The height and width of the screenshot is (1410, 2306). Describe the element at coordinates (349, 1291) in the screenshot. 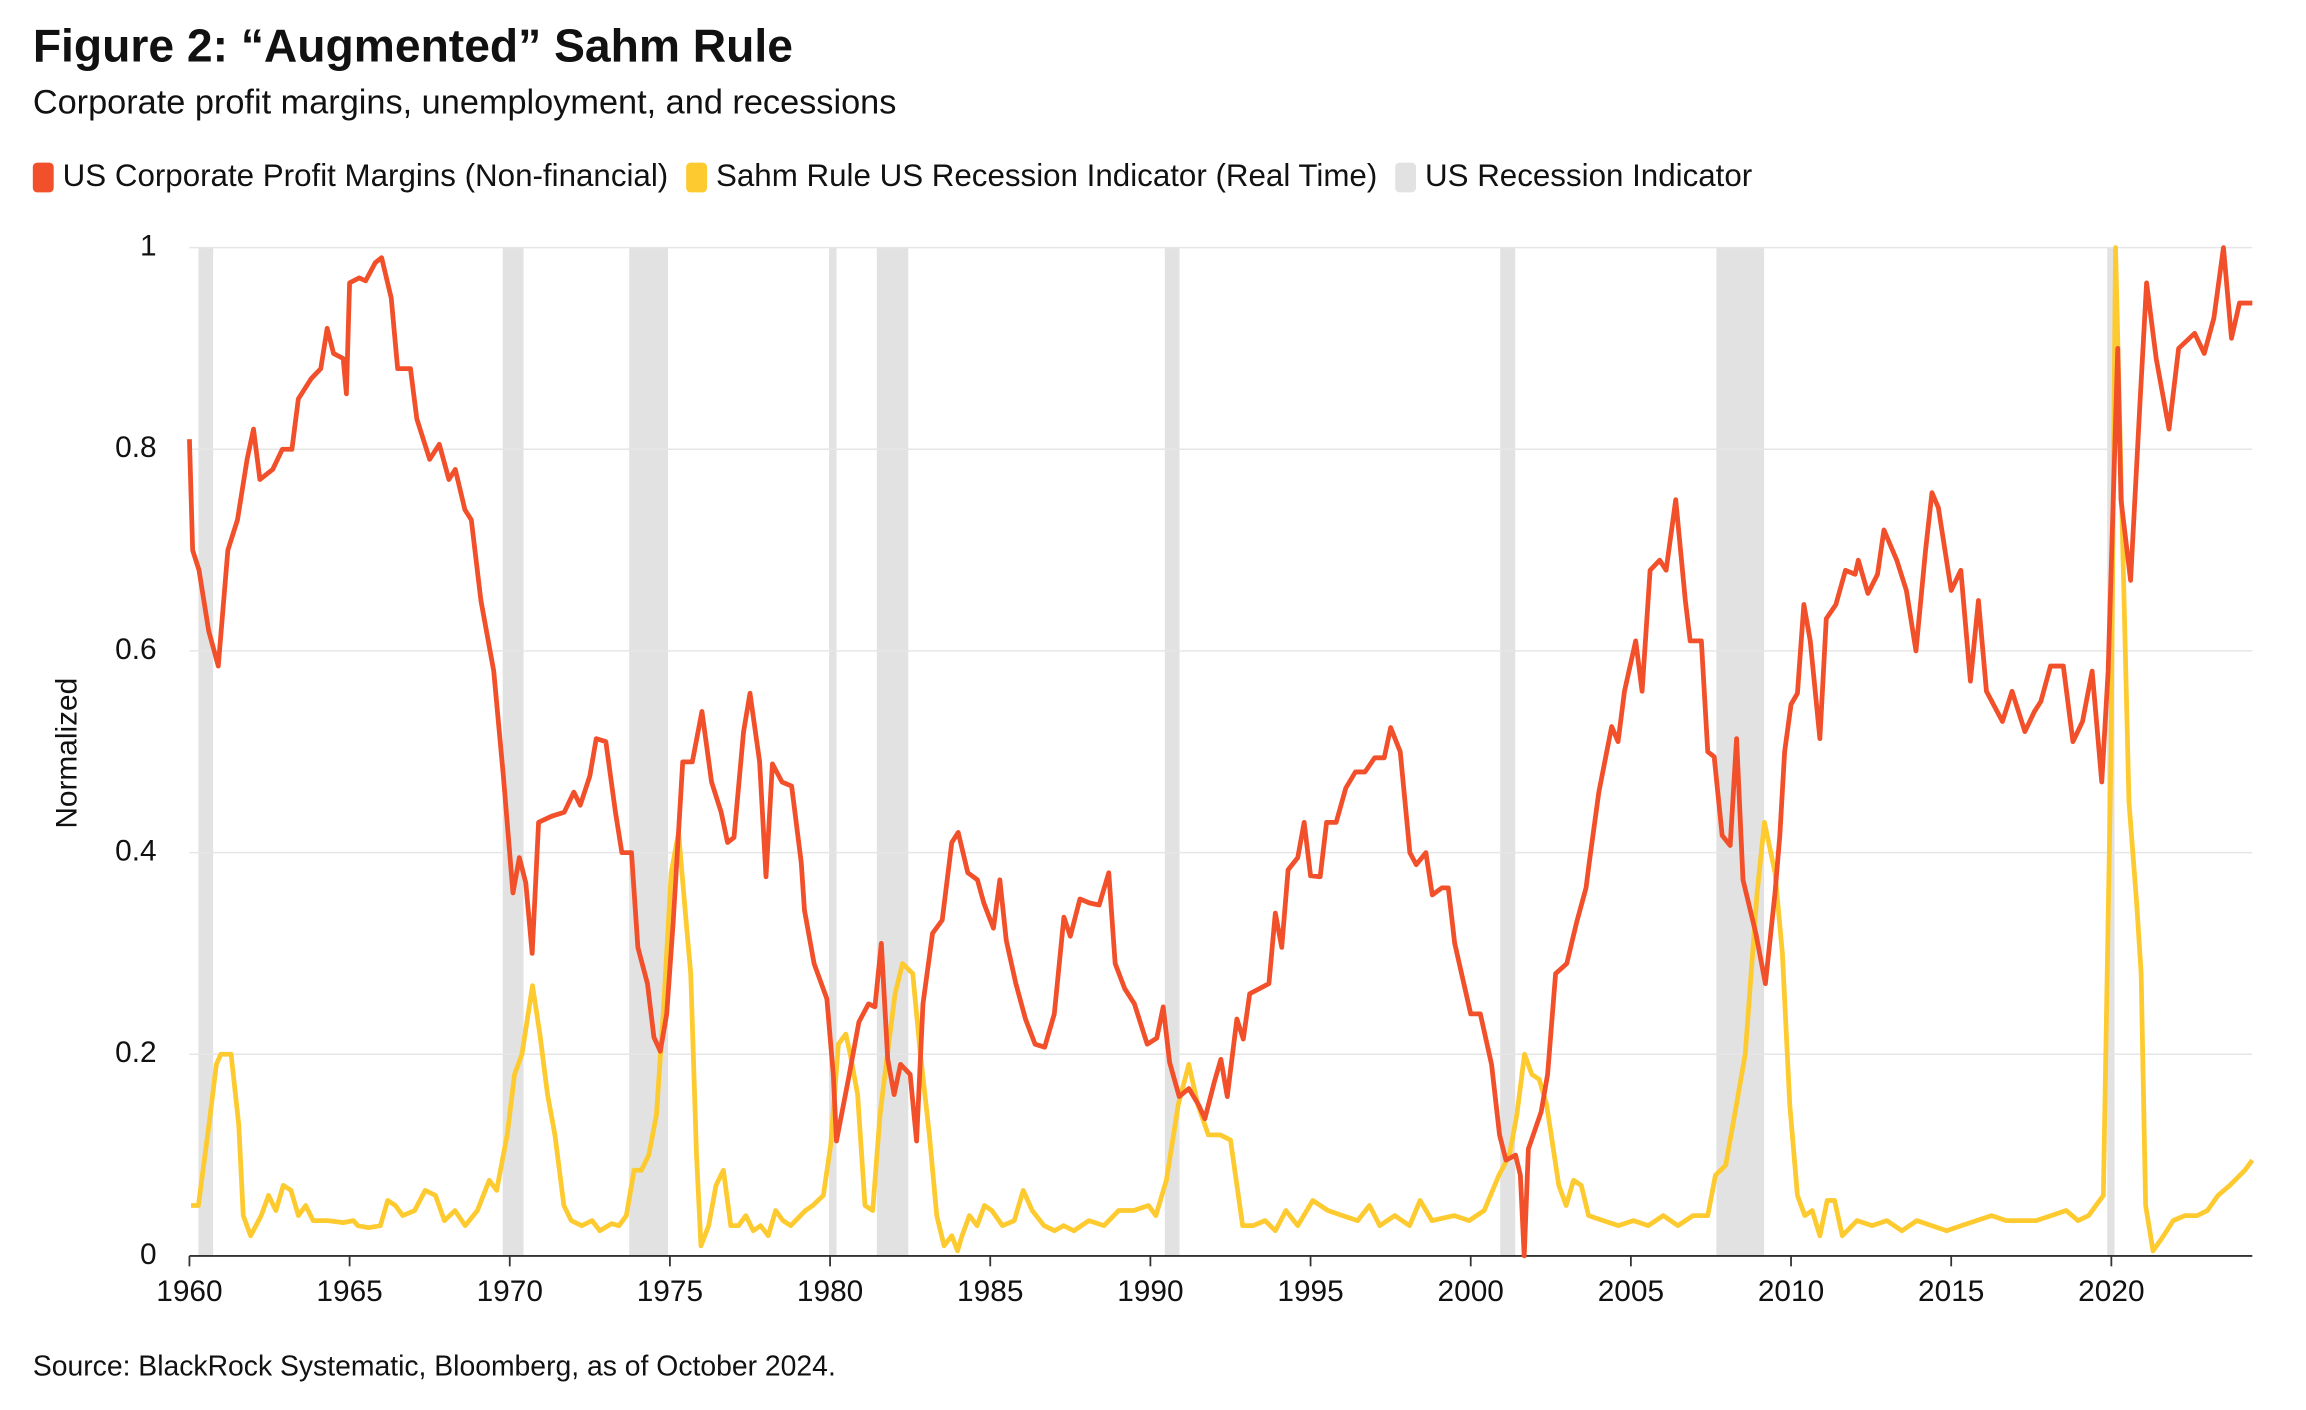

I see `x-tick-label: 1965` at that location.